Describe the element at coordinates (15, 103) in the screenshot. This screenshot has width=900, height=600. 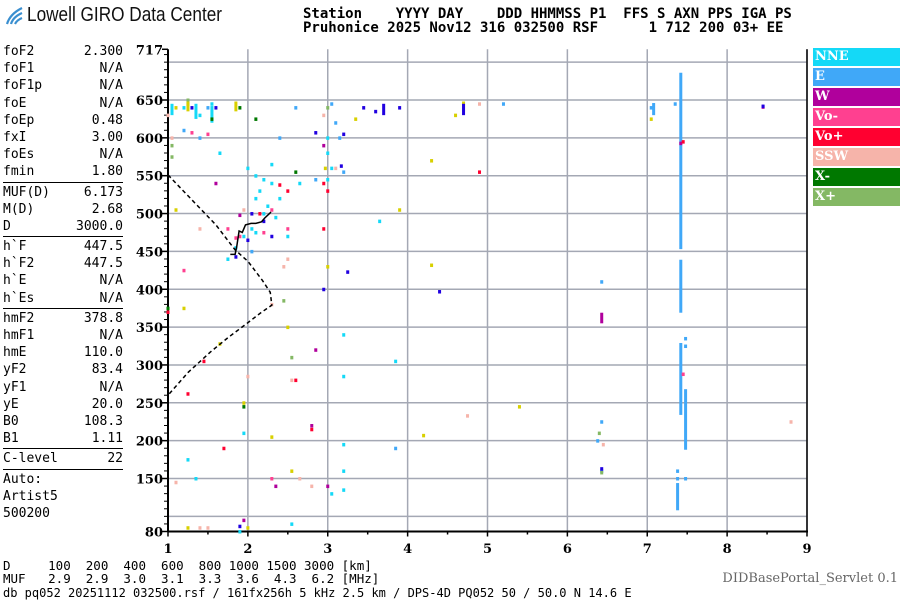
I see `param-name: foE` at that location.